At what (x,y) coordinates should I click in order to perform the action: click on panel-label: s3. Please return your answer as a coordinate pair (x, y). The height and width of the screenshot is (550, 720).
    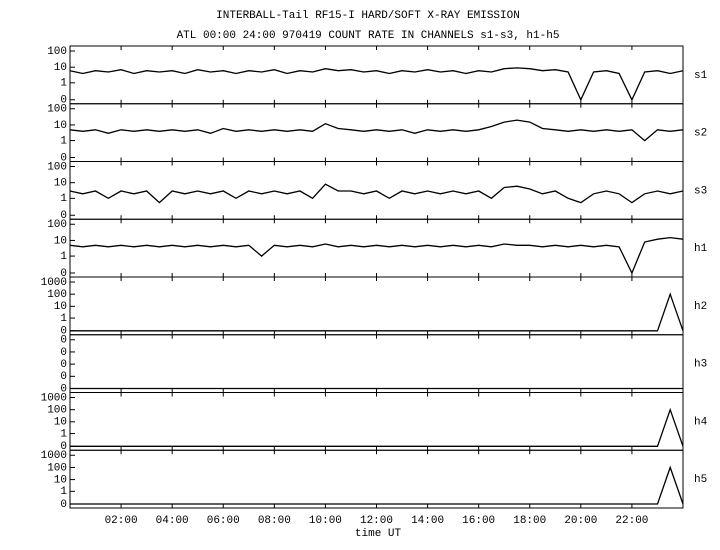
    Looking at the image, I should click on (700, 191).